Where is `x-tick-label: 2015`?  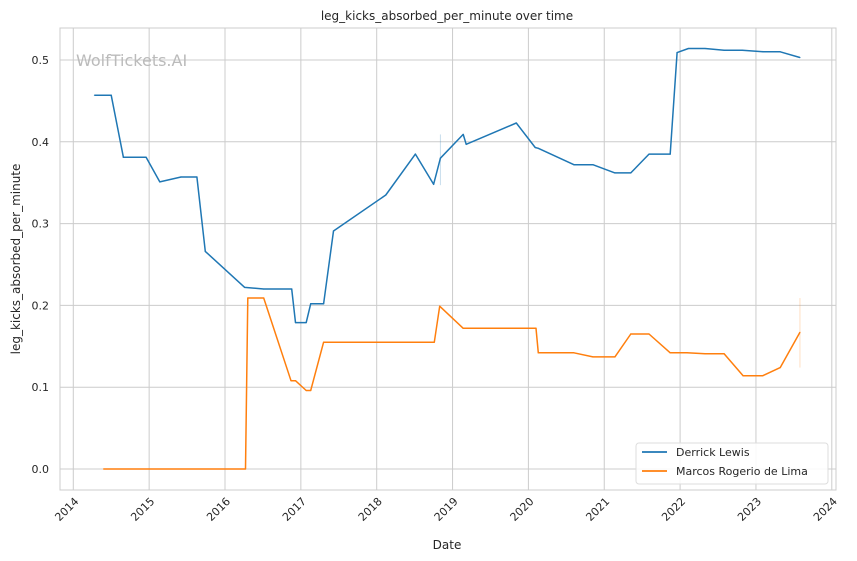
x-tick-label: 2015 is located at coordinates (142, 509).